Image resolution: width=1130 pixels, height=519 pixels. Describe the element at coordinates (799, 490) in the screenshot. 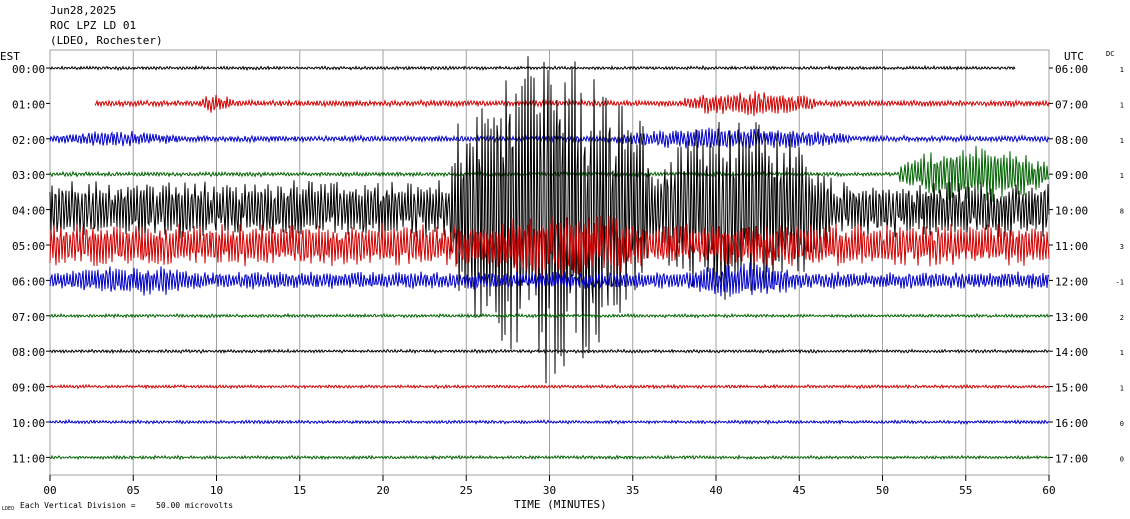

I see `x-tick-label: 45` at that location.